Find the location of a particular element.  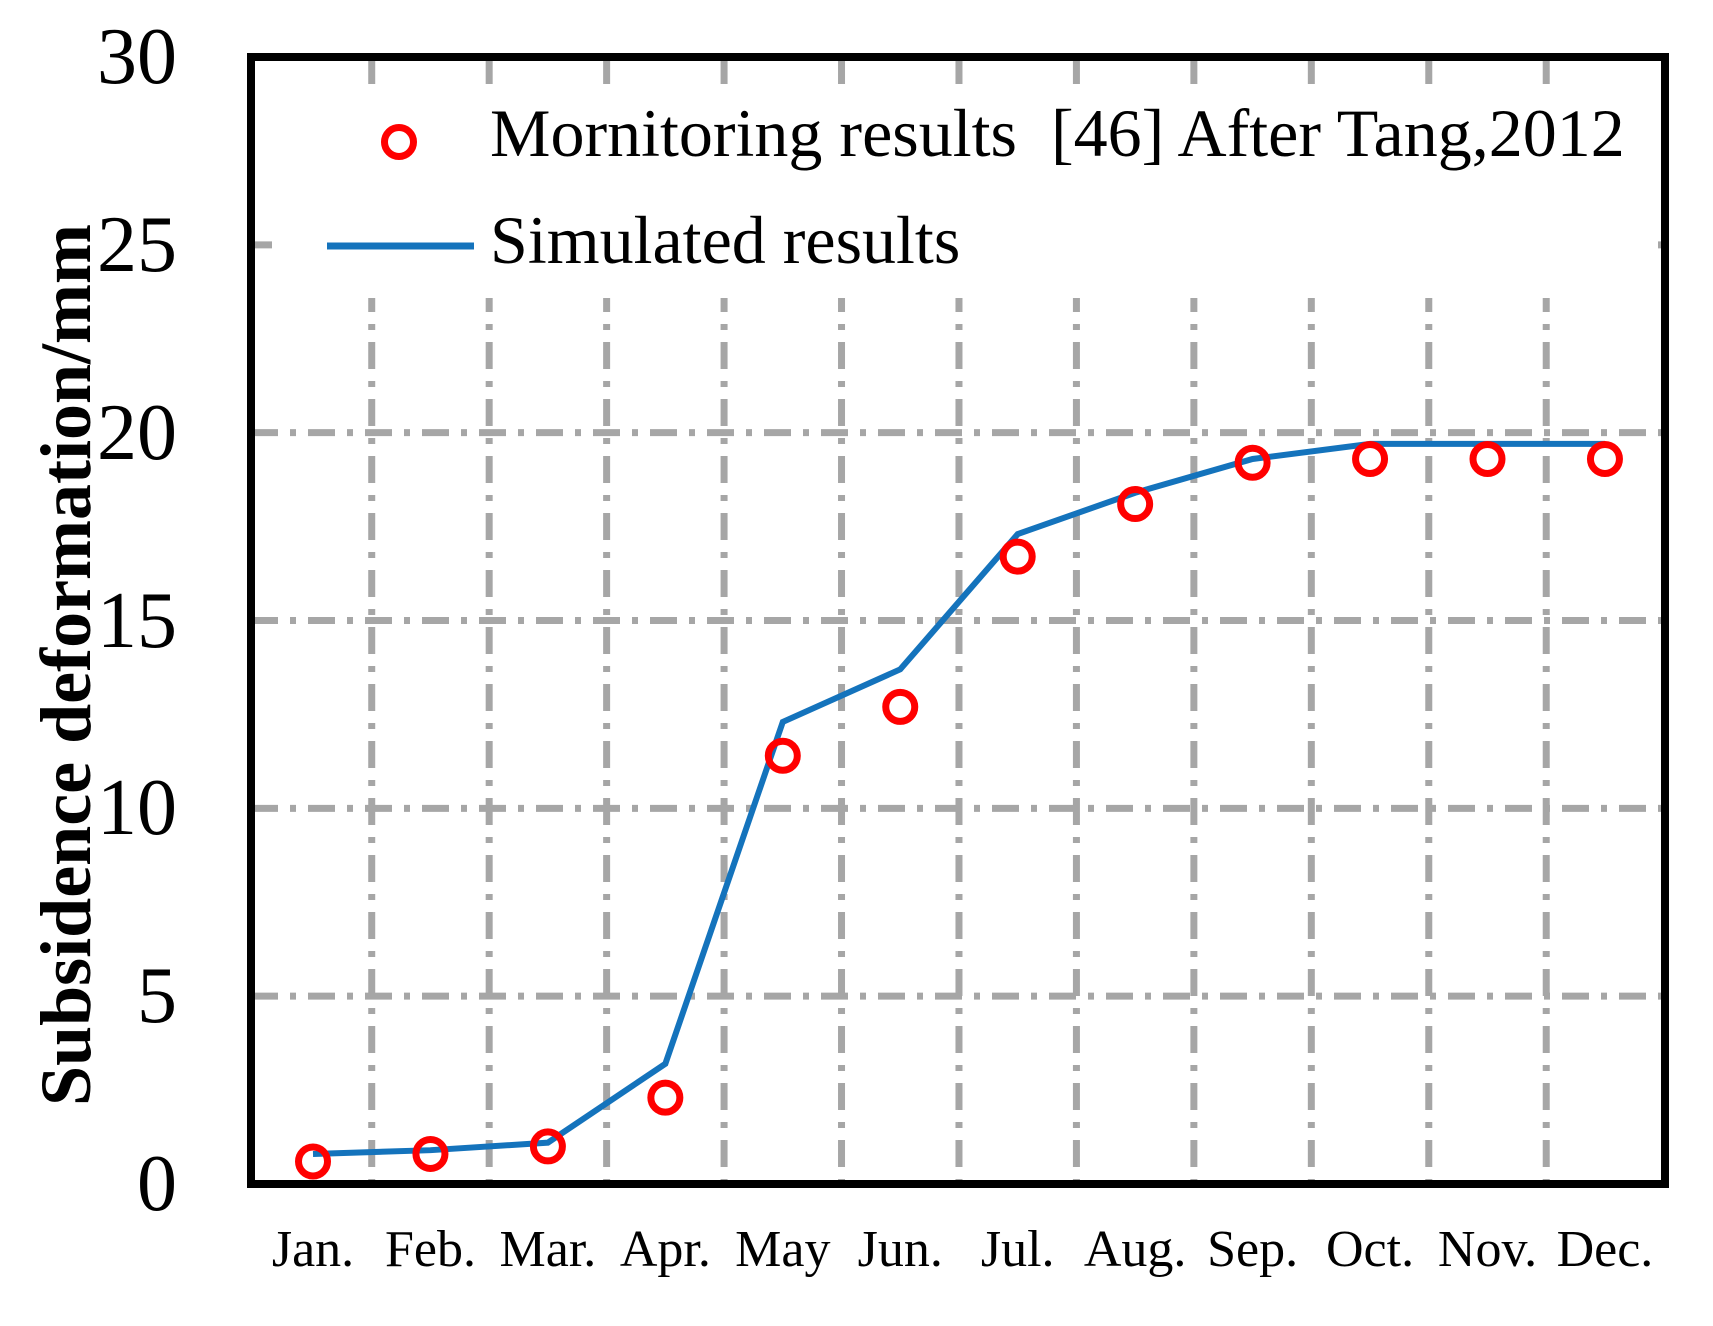

x-tick-label: Jul. is located at coordinates (1017, 1249).